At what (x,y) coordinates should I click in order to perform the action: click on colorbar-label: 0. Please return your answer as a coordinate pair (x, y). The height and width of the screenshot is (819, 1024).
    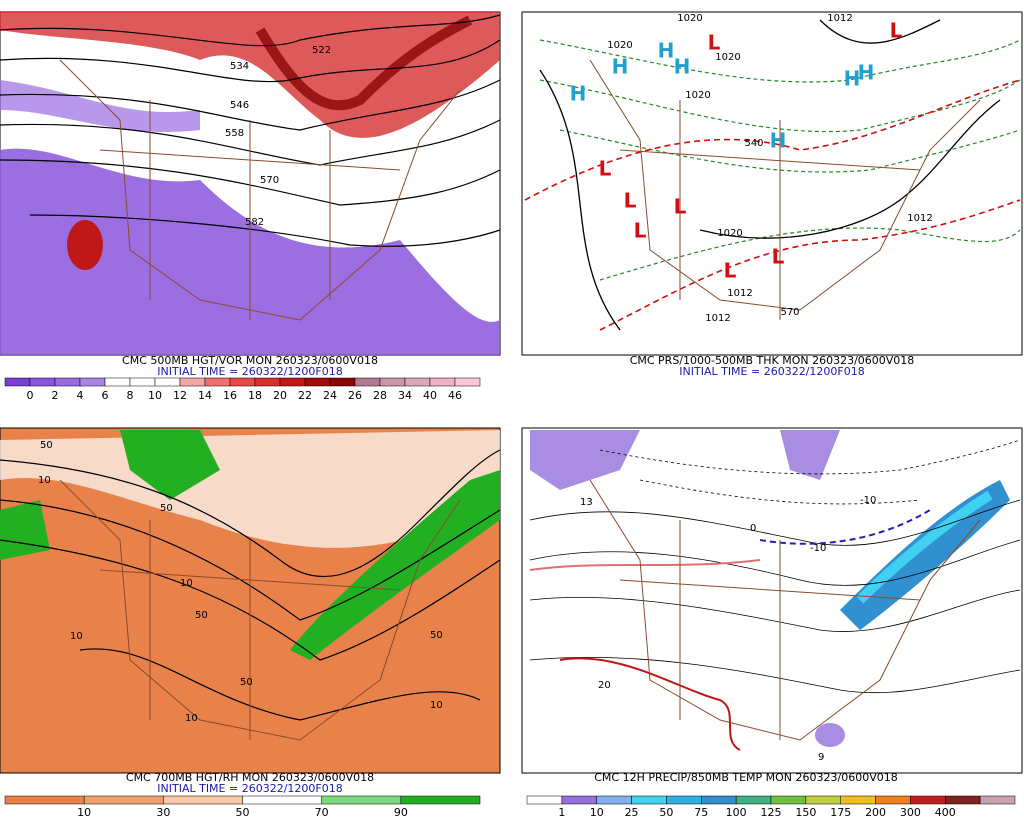
    Looking at the image, I should click on (30, 395).